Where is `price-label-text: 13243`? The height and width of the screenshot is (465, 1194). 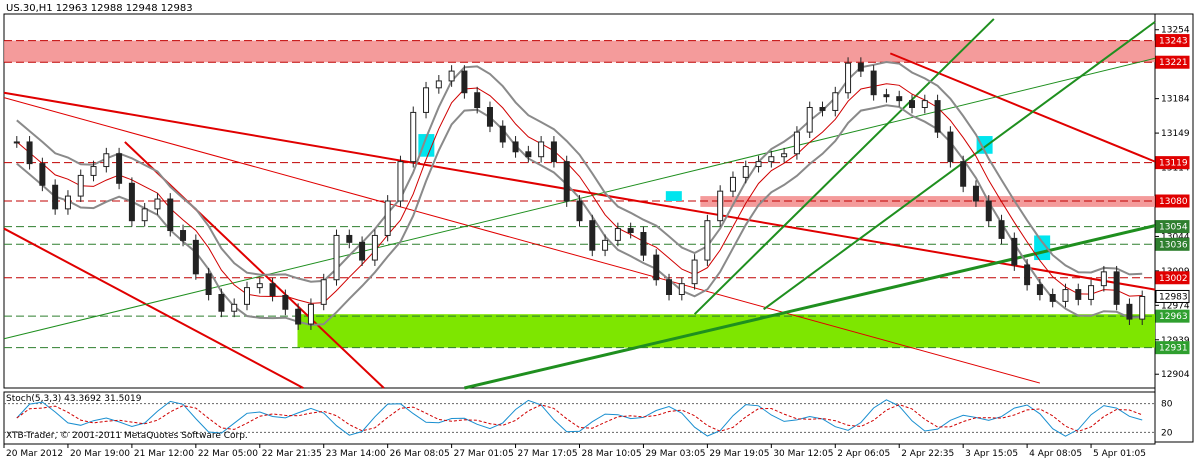 price-label-text: 13243 is located at coordinates (1173, 42).